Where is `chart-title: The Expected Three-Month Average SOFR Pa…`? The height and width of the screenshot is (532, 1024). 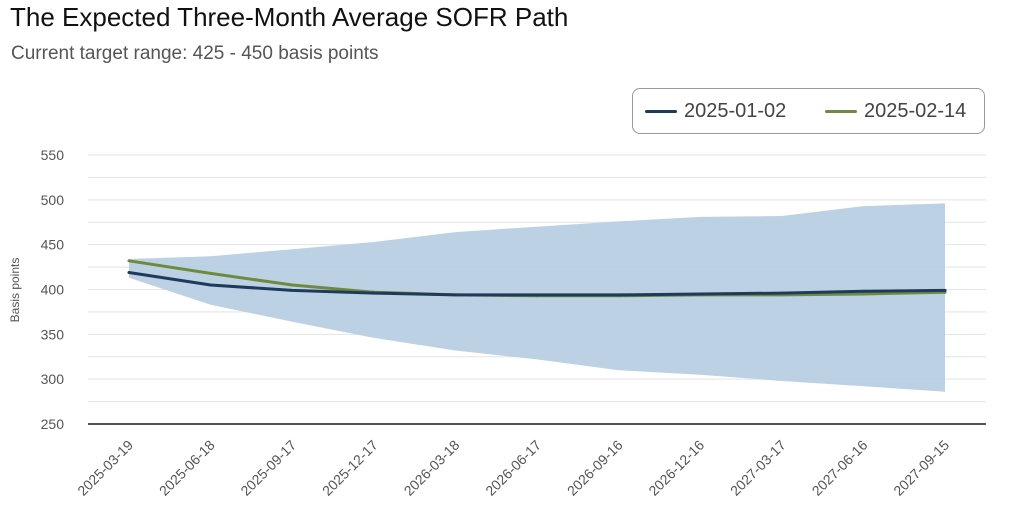 chart-title: The Expected Three-Month Average SOFR Pa… is located at coordinates (289, 17).